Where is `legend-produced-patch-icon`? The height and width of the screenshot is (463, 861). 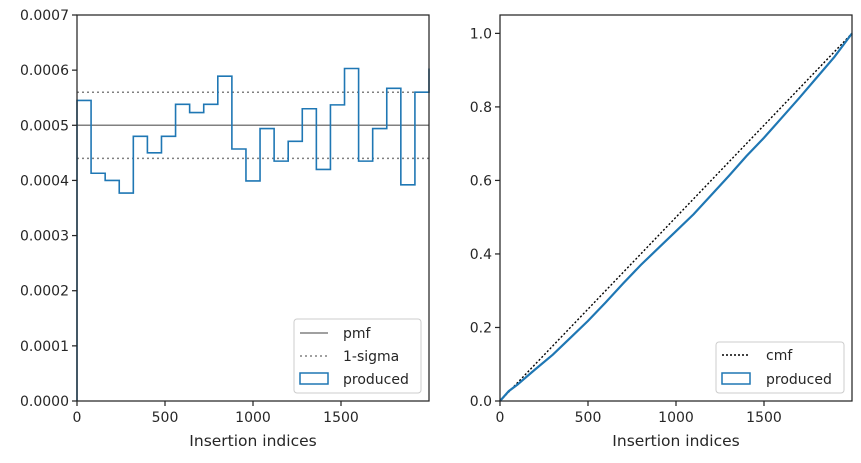 legend-produced-patch-icon is located at coordinates (314, 378).